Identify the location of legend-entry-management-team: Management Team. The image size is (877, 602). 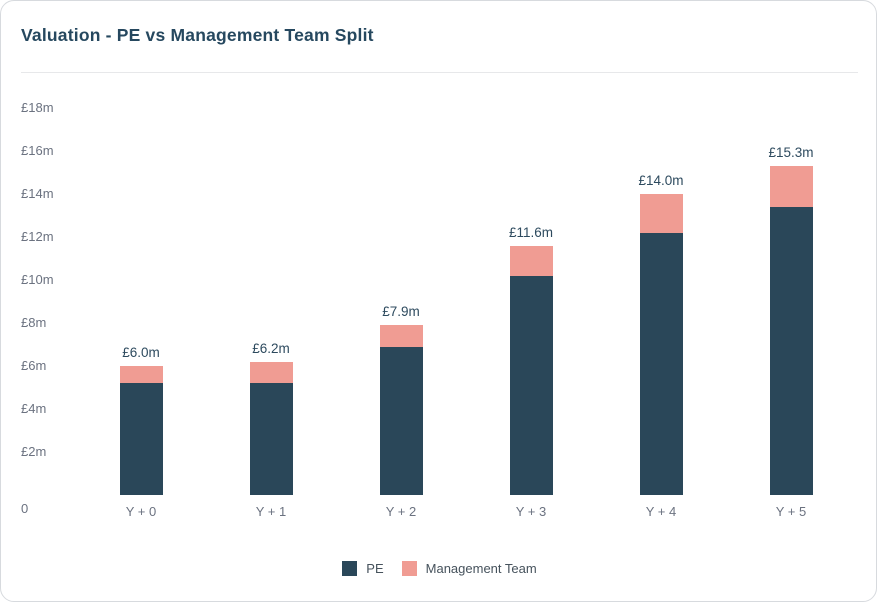
(469, 568).